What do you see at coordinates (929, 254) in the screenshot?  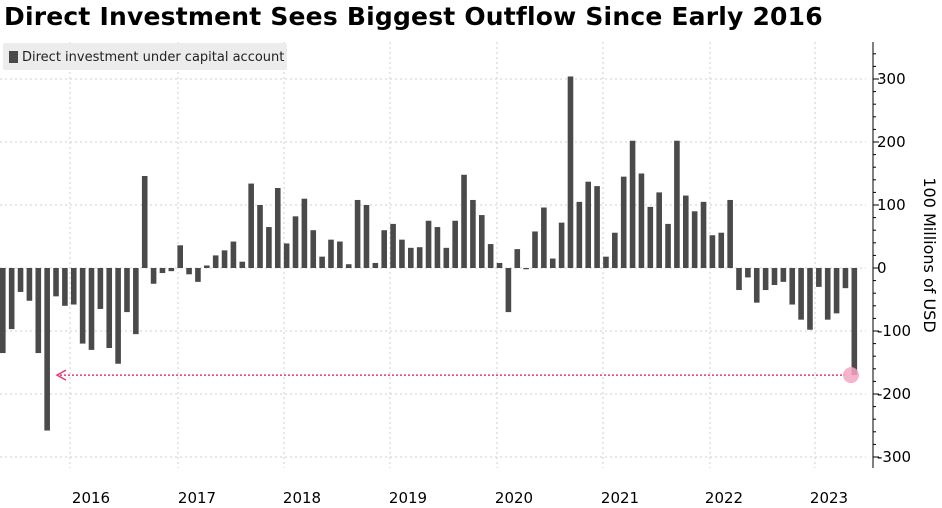 I see `y-axis-label: 100 Millions of USD` at bounding box center [929, 254].